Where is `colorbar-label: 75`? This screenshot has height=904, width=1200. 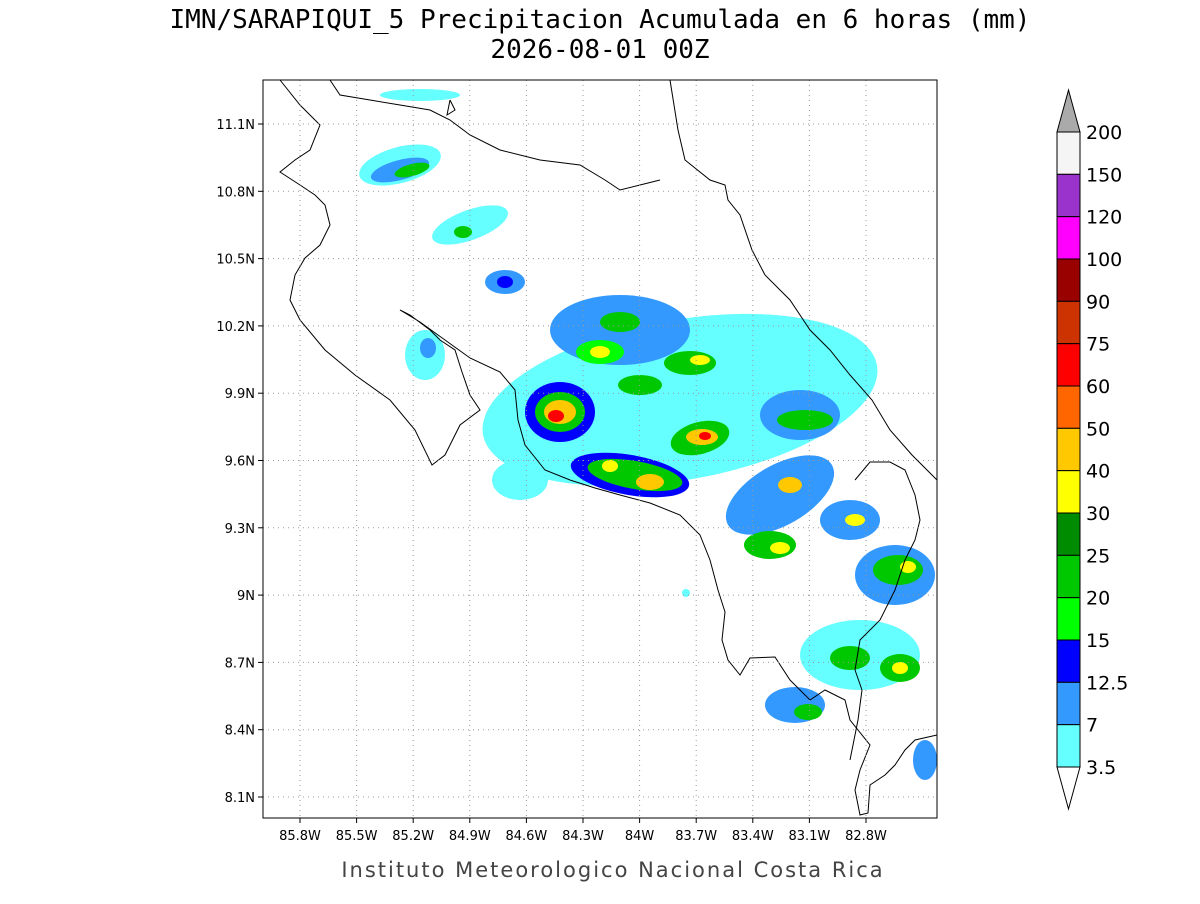 colorbar-label: 75 is located at coordinates (1098, 345).